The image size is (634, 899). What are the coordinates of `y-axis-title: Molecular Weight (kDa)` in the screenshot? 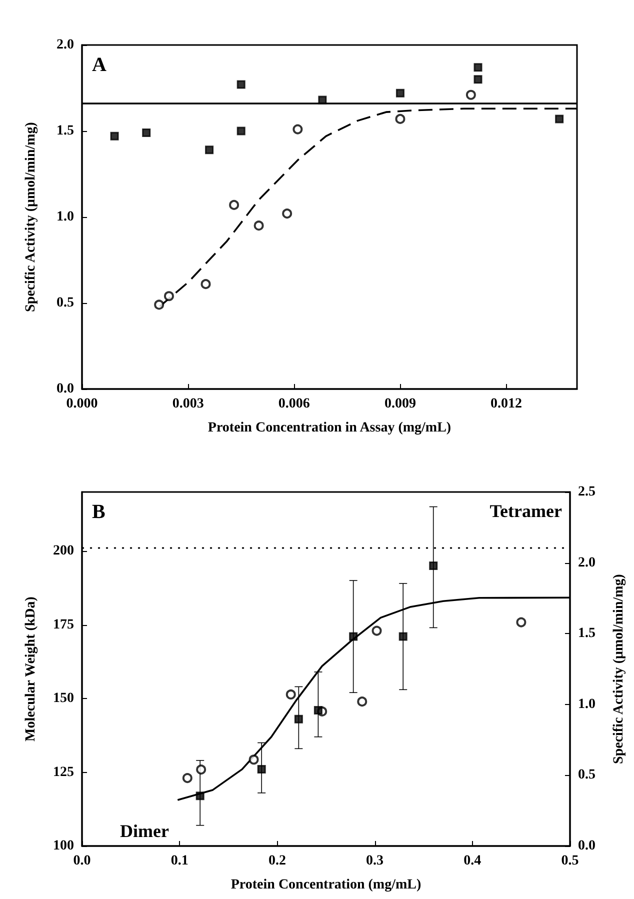 It's located at (31, 669).